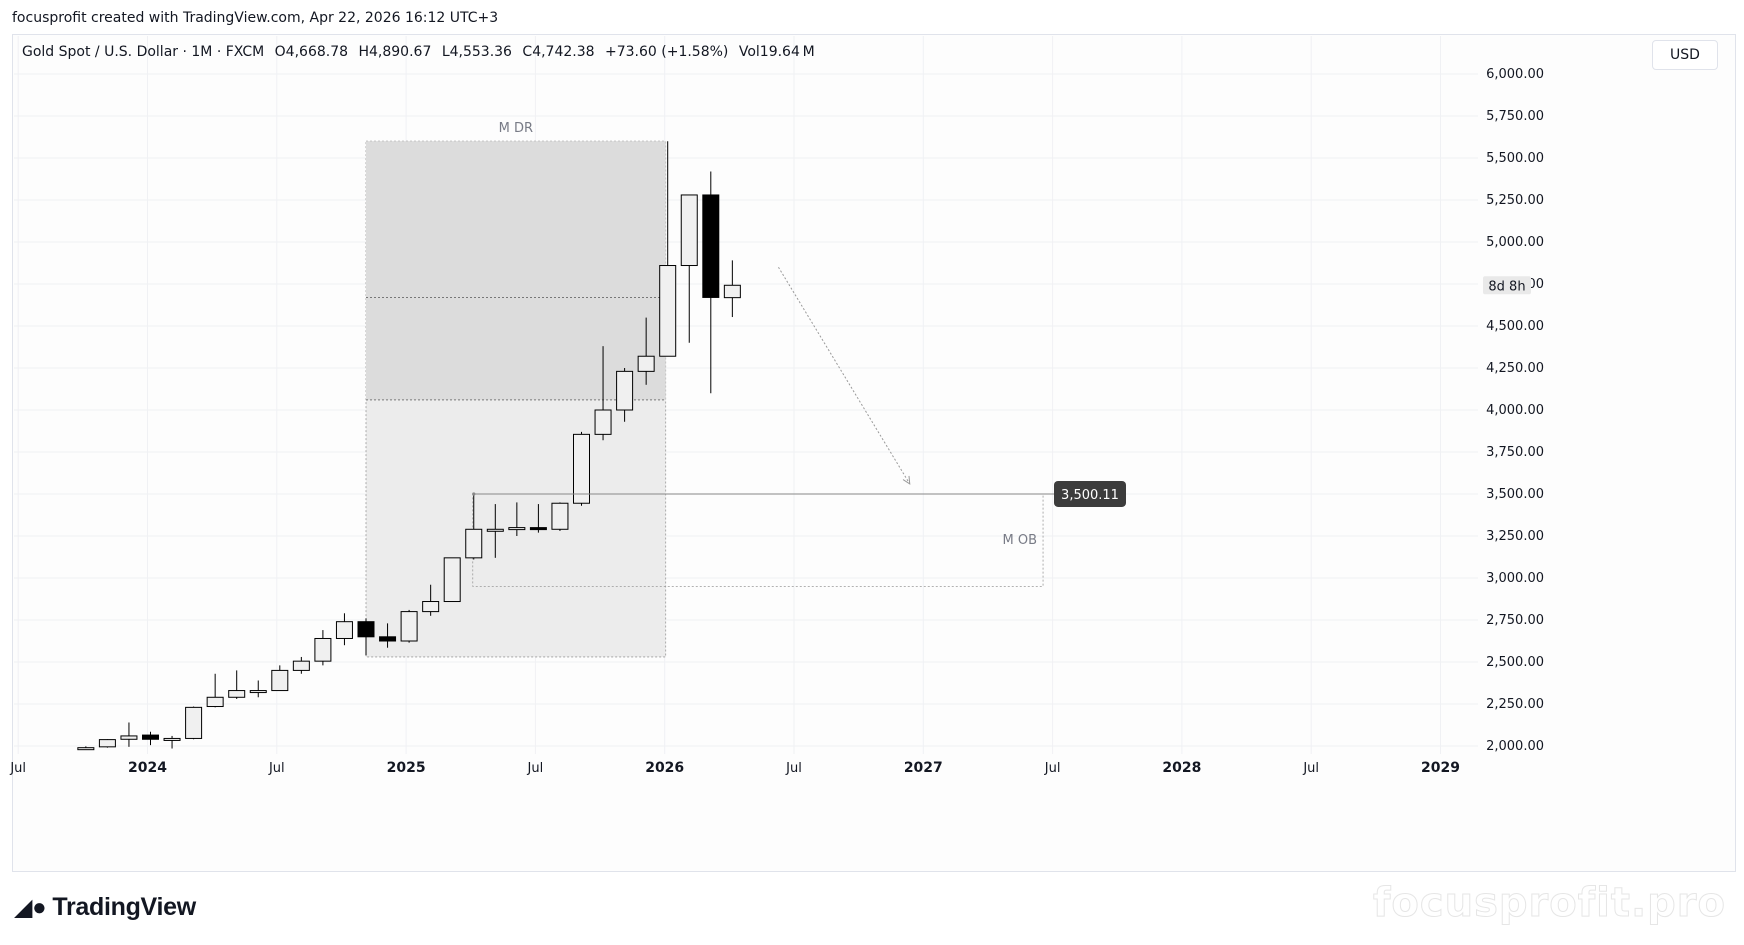  Describe the element at coordinates (1515, 326) in the screenshot. I see `price-tick-label: 4,500.00` at that location.